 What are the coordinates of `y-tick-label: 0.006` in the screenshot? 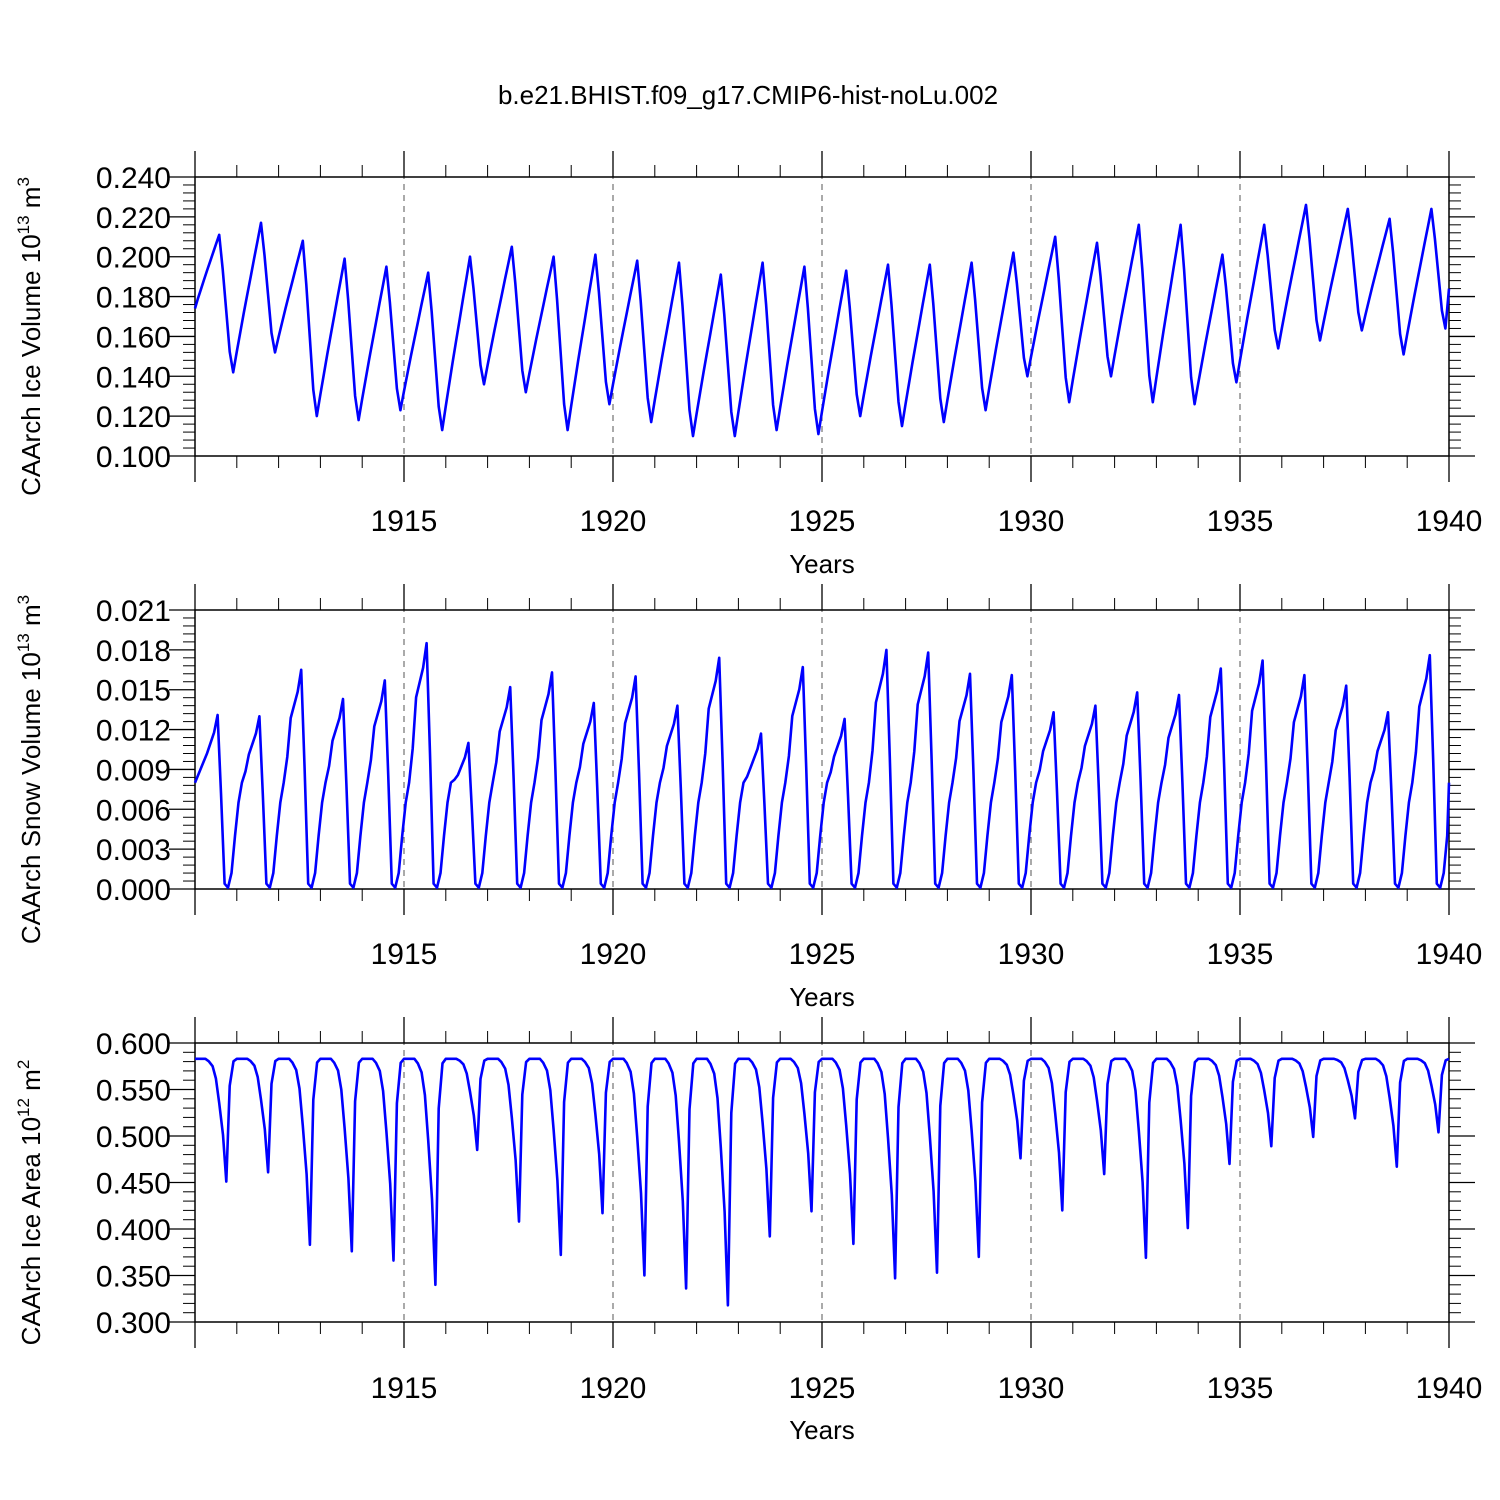 It's located at (133, 810).